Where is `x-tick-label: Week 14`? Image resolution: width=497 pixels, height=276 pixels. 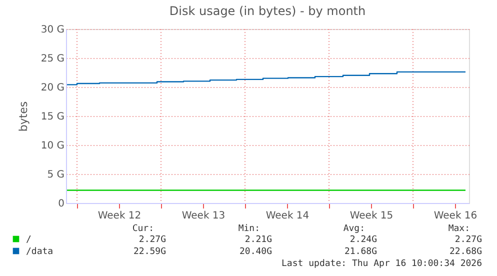 x-tick-label: Week 14 is located at coordinates (288, 216).